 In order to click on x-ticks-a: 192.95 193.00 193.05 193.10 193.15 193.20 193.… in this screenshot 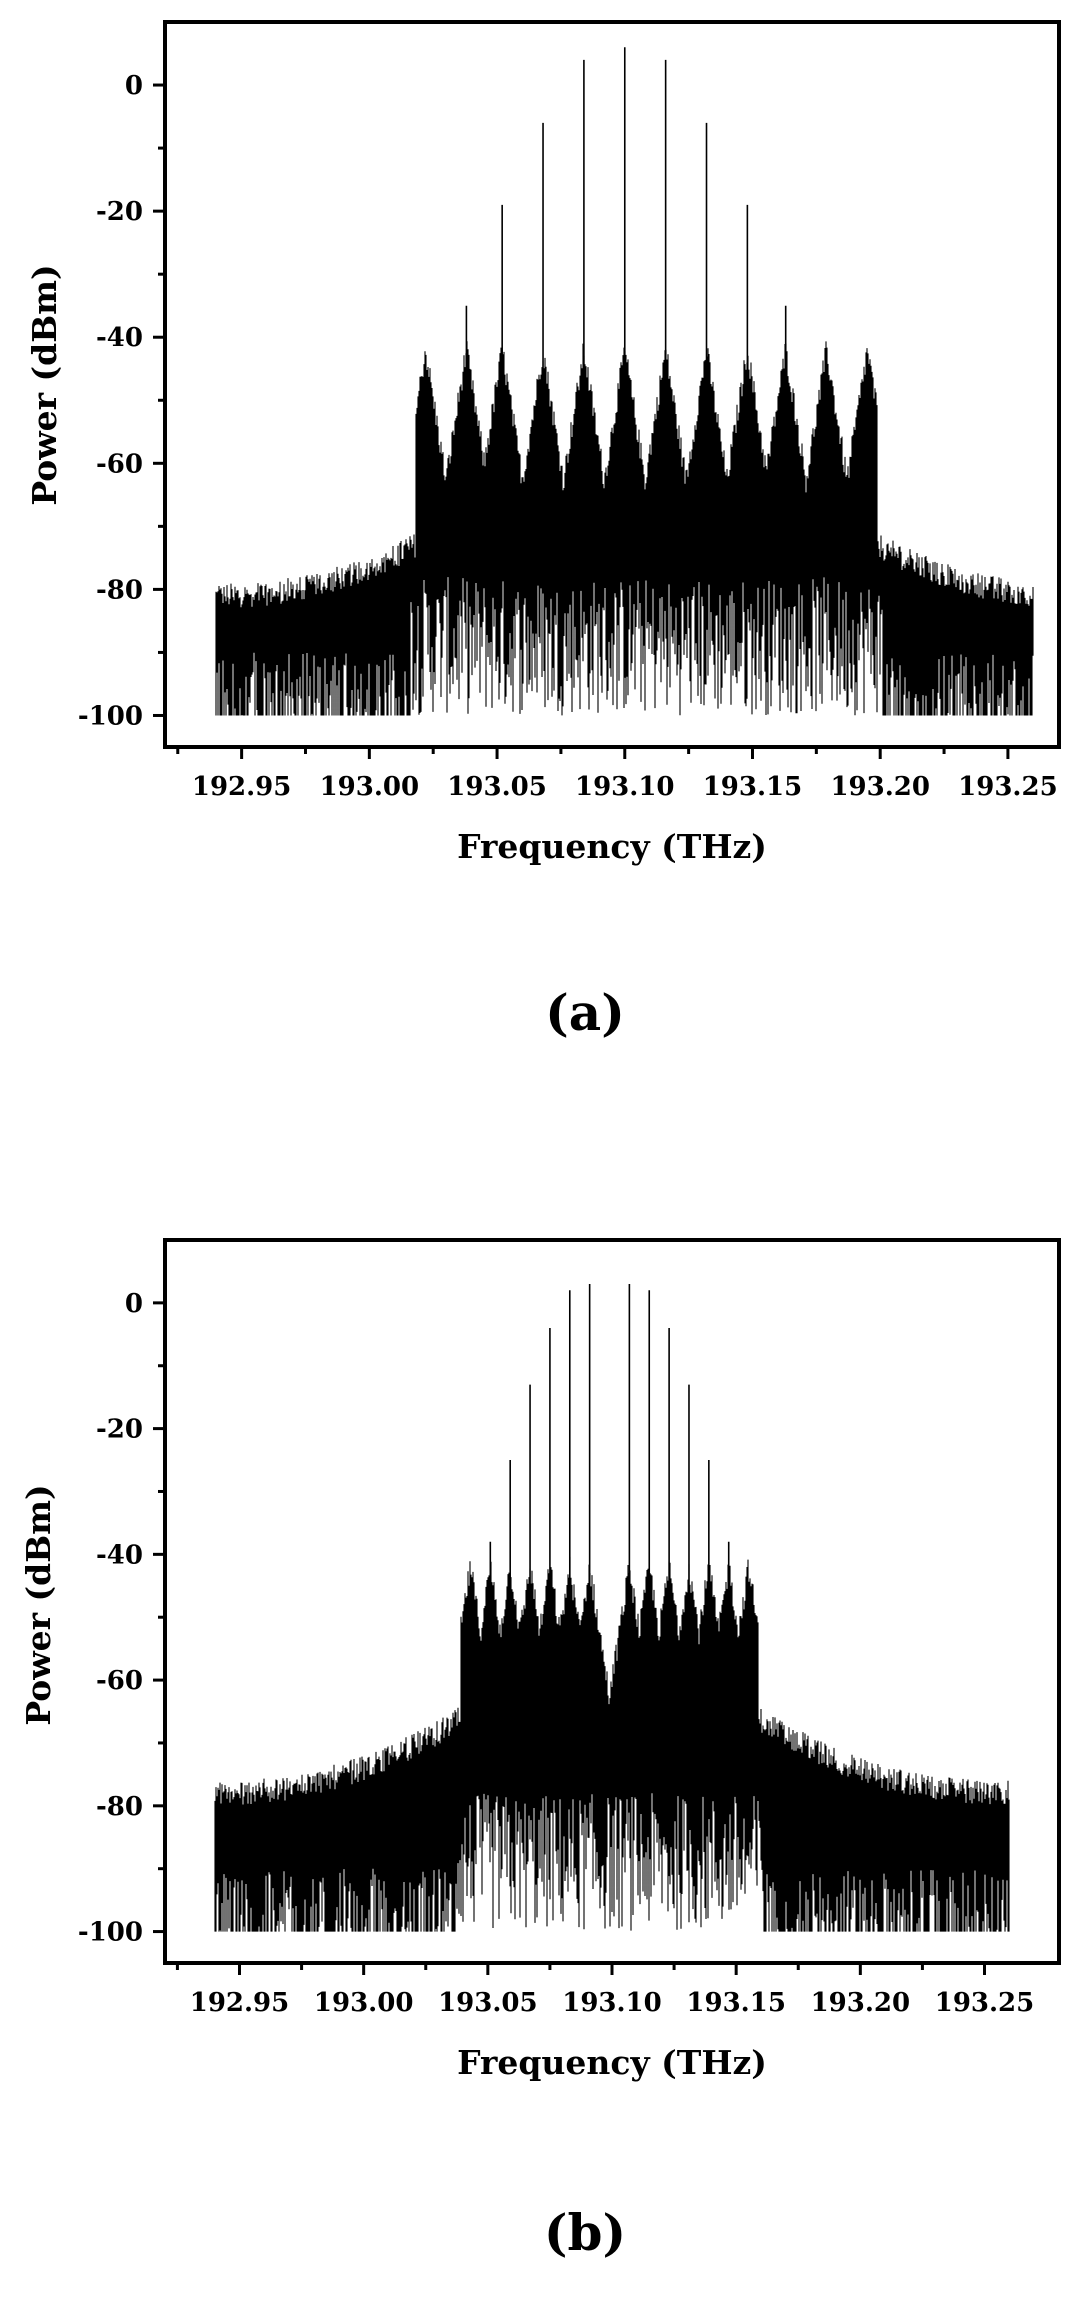, I will do `click(617, 774)`.